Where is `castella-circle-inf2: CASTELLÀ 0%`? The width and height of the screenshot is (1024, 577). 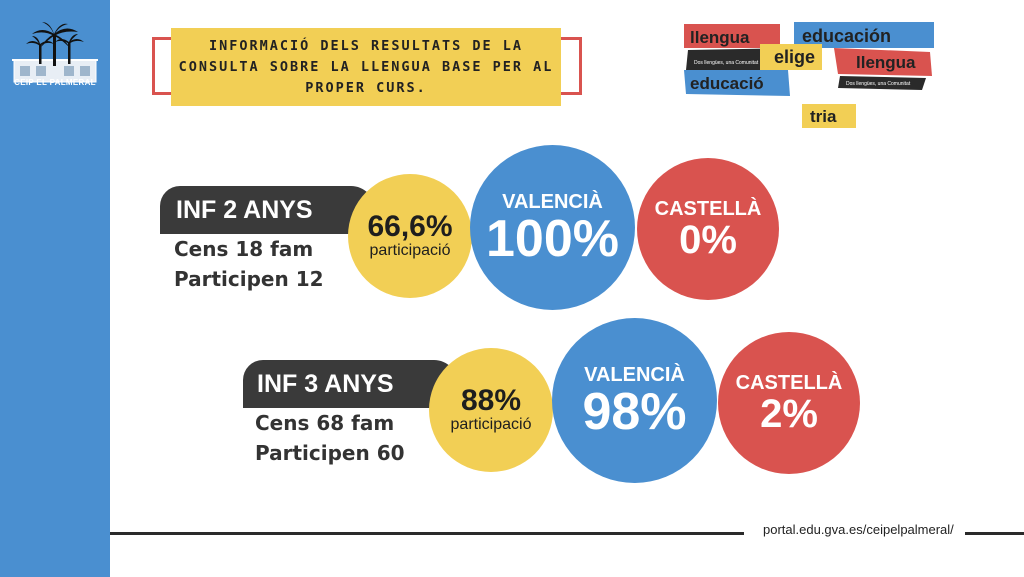 castella-circle-inf2: CASTELLÀ 0% is located at coordinates (708, 229).